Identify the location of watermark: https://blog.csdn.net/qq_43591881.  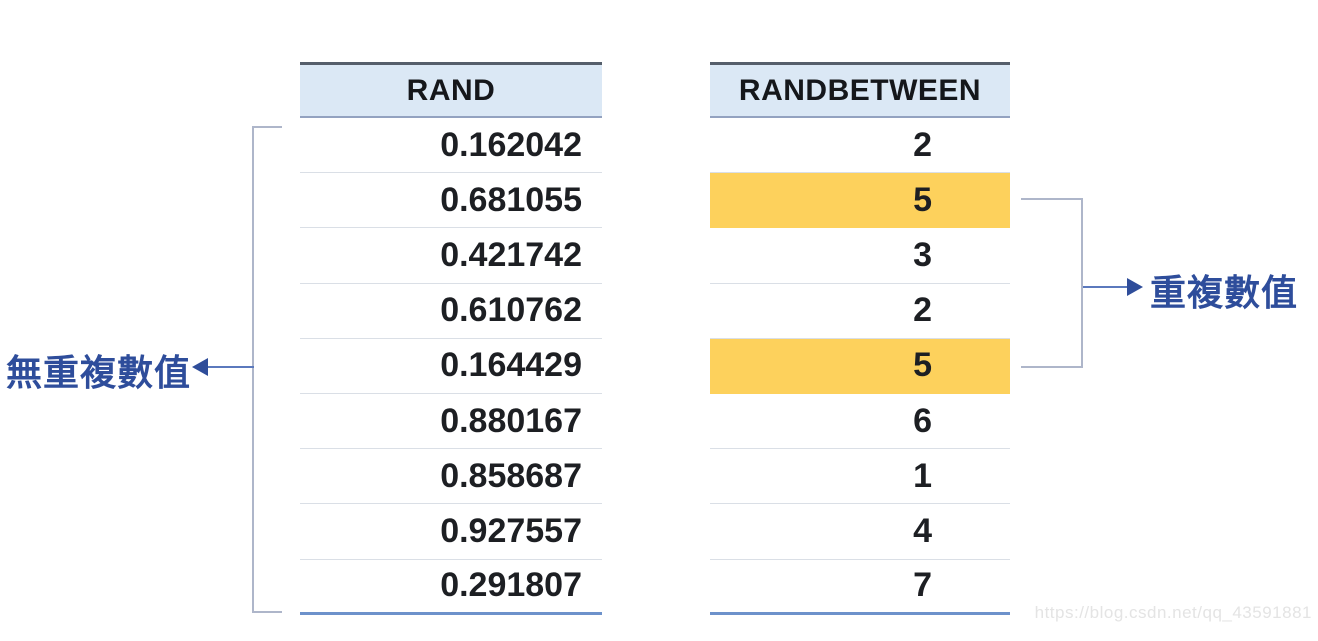
(1173, 612).